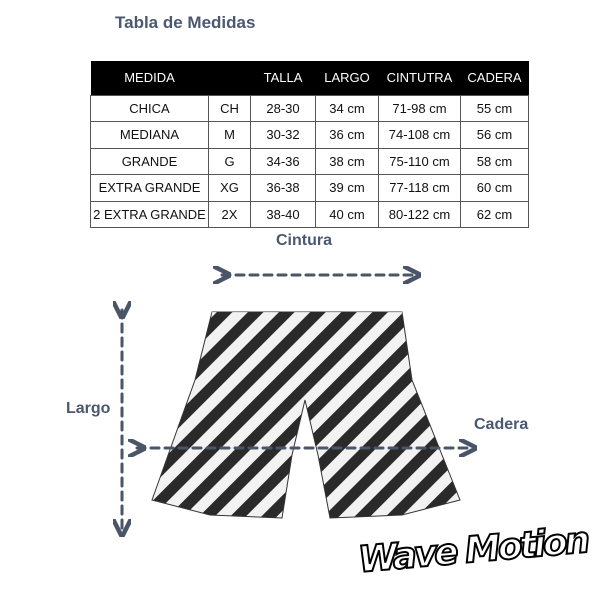 The width and height of the screenshot is (600, 600). I want to click on table-cell: 39 cm, so click(347, 188).